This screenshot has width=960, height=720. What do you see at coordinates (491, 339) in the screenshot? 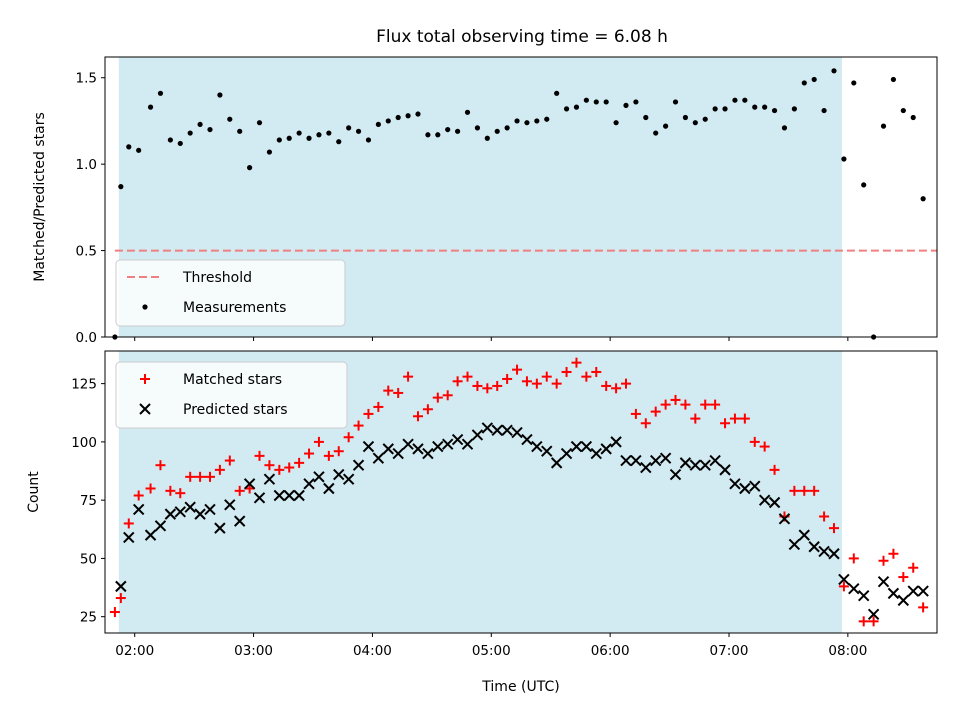
I see `top-x-ticks` at bounding box center [491, 339].